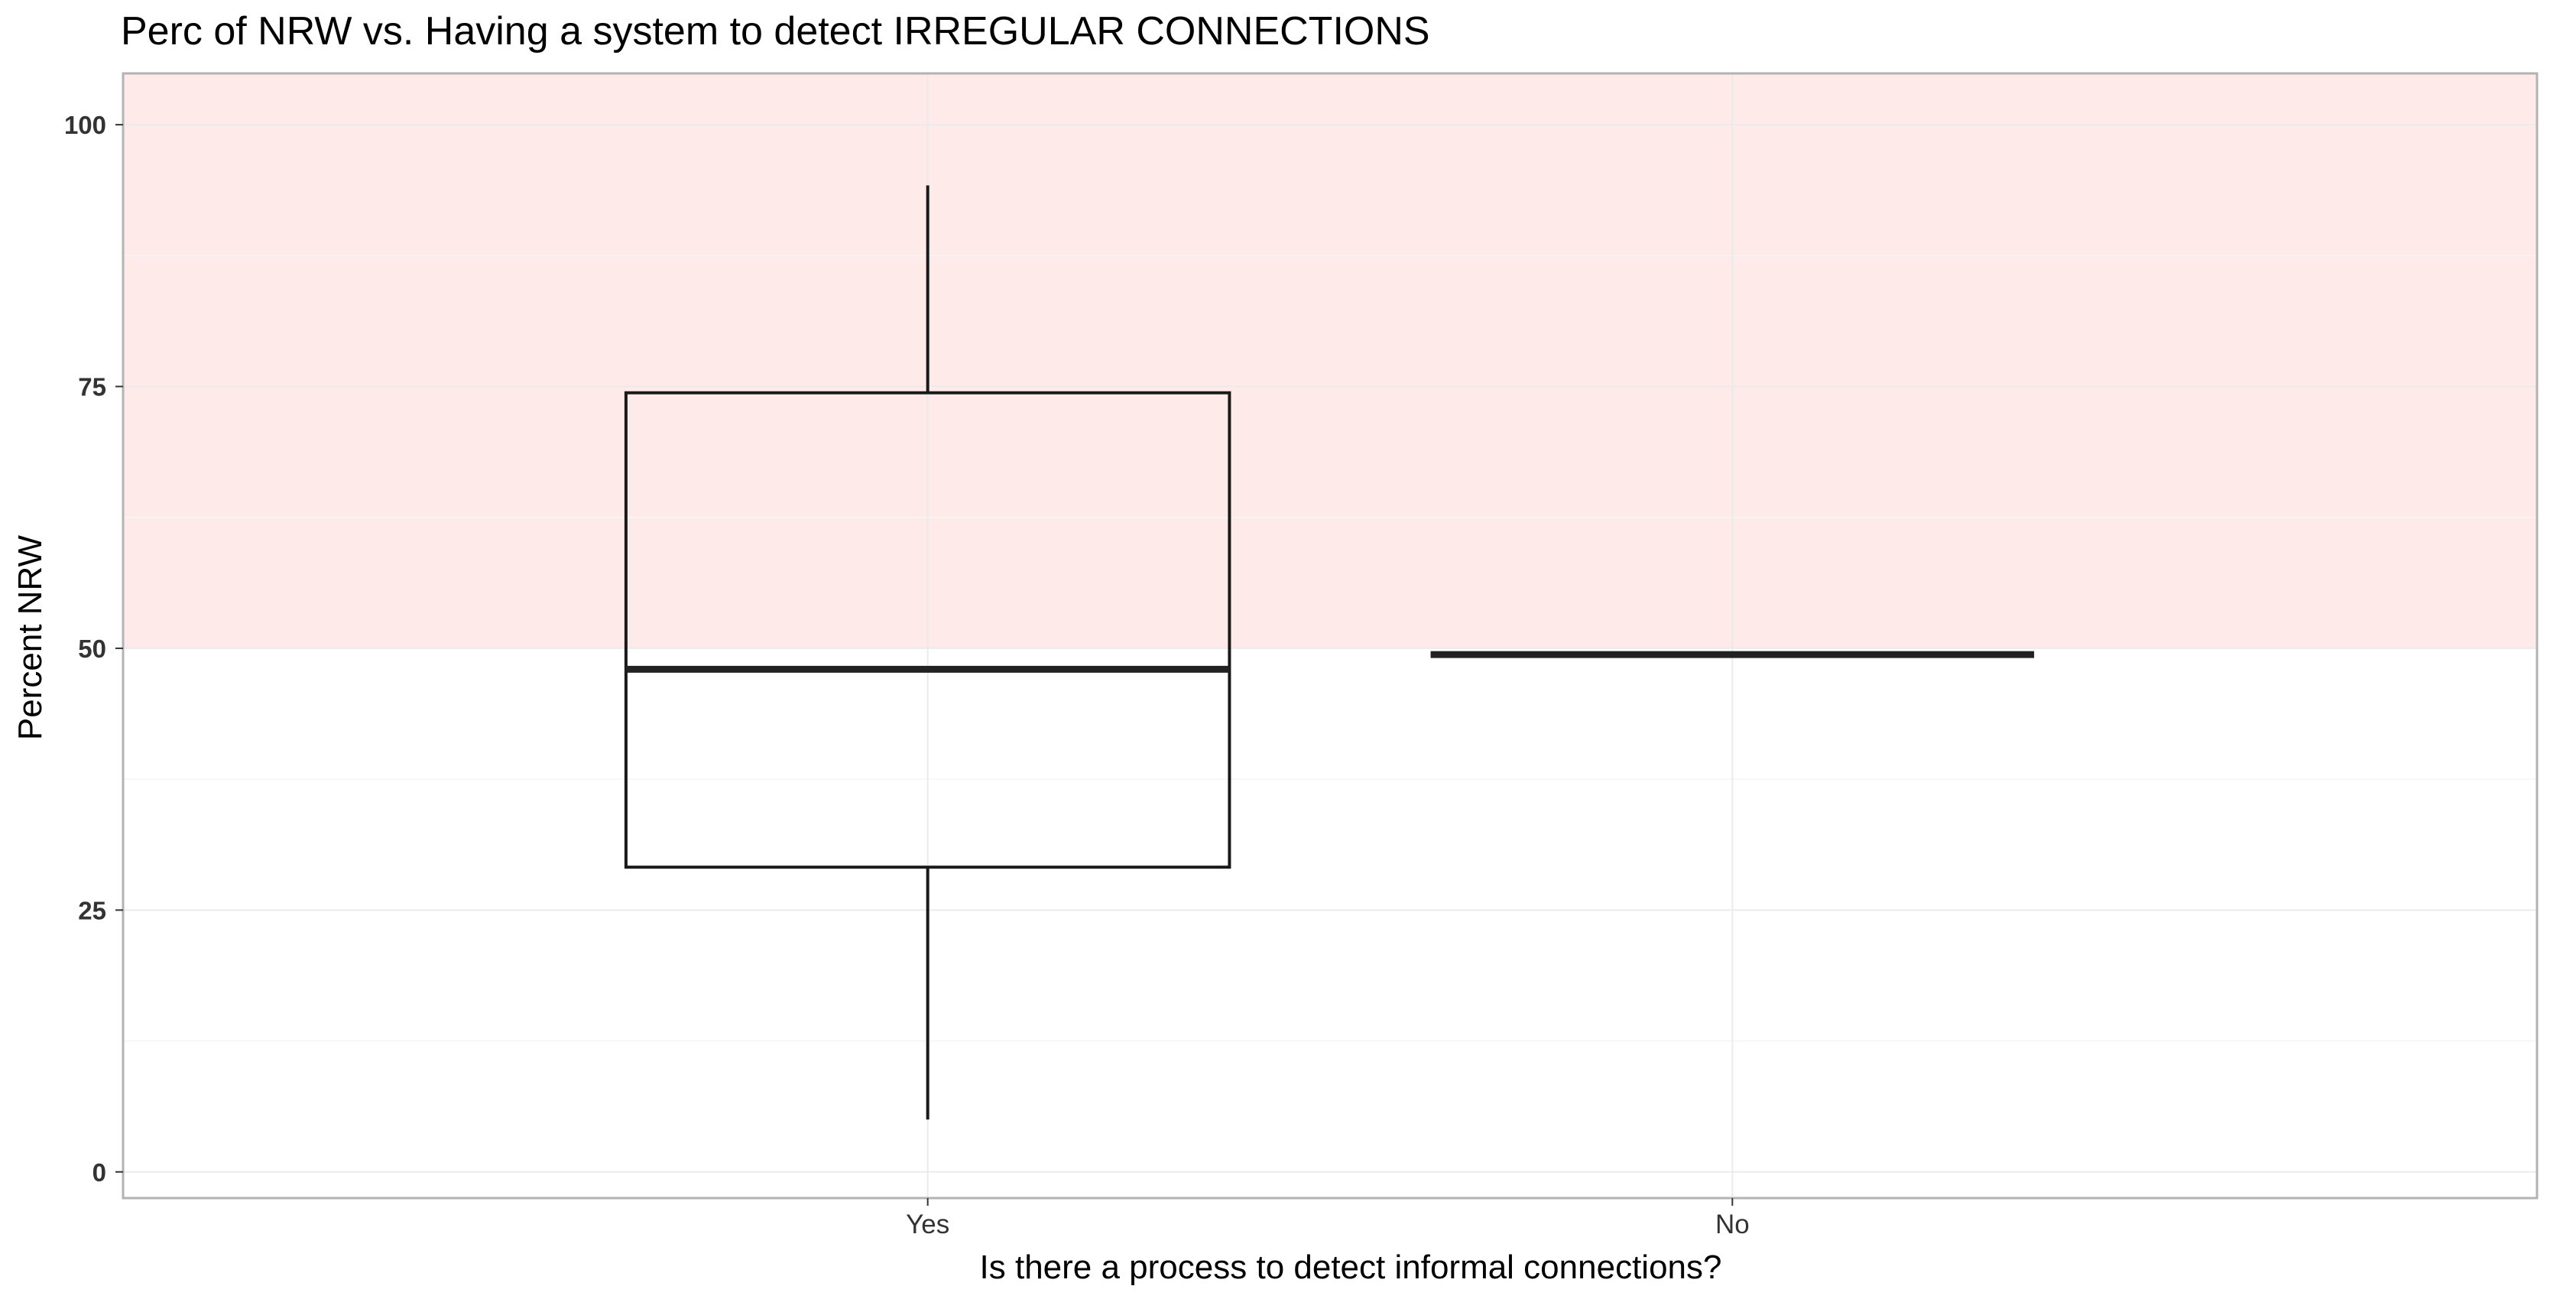 The width and height of the screenshot is (2576, 1299). Describe the element at coordinates (30, 637) in the screenshot. I see `y-axis-title: Percent NRW` at that location.